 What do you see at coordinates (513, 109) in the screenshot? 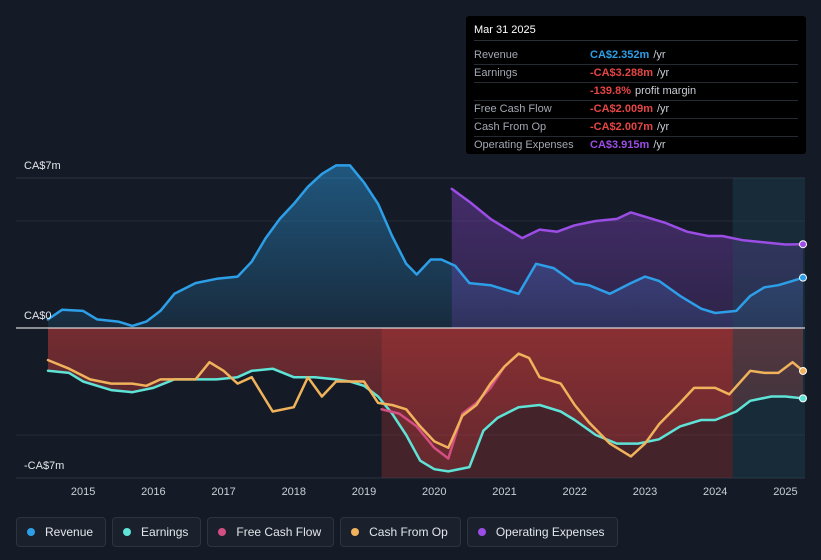
I see `tooltip-label: Free Cash Flow` at bounding box center [513, 109].